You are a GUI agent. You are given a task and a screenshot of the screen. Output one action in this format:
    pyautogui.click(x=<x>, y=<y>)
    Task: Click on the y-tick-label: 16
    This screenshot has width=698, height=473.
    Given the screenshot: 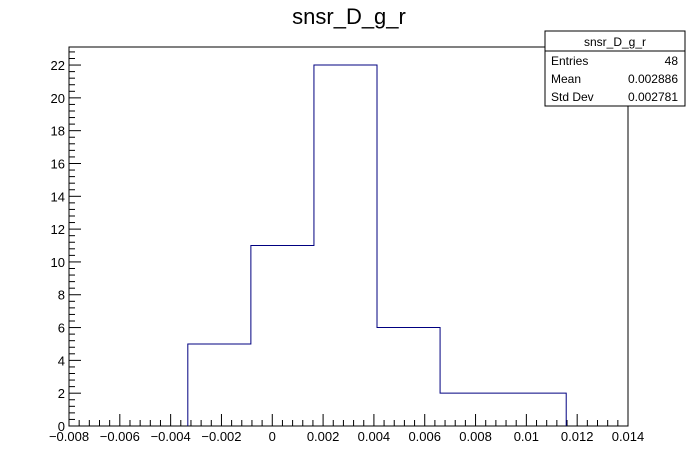 What is the action you would take?
    pyautogui.click(x=58, y=163)
    